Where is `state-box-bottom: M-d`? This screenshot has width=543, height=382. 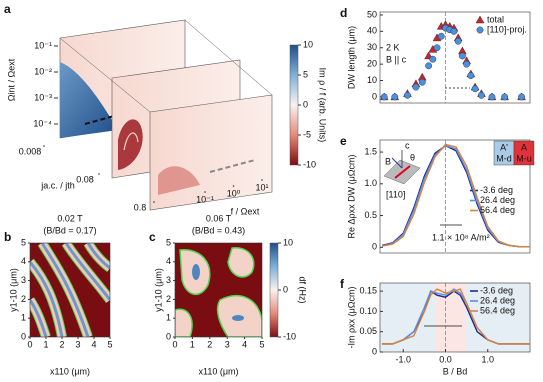 state-box-bottom: M-d is located at coordinates (504, 158).